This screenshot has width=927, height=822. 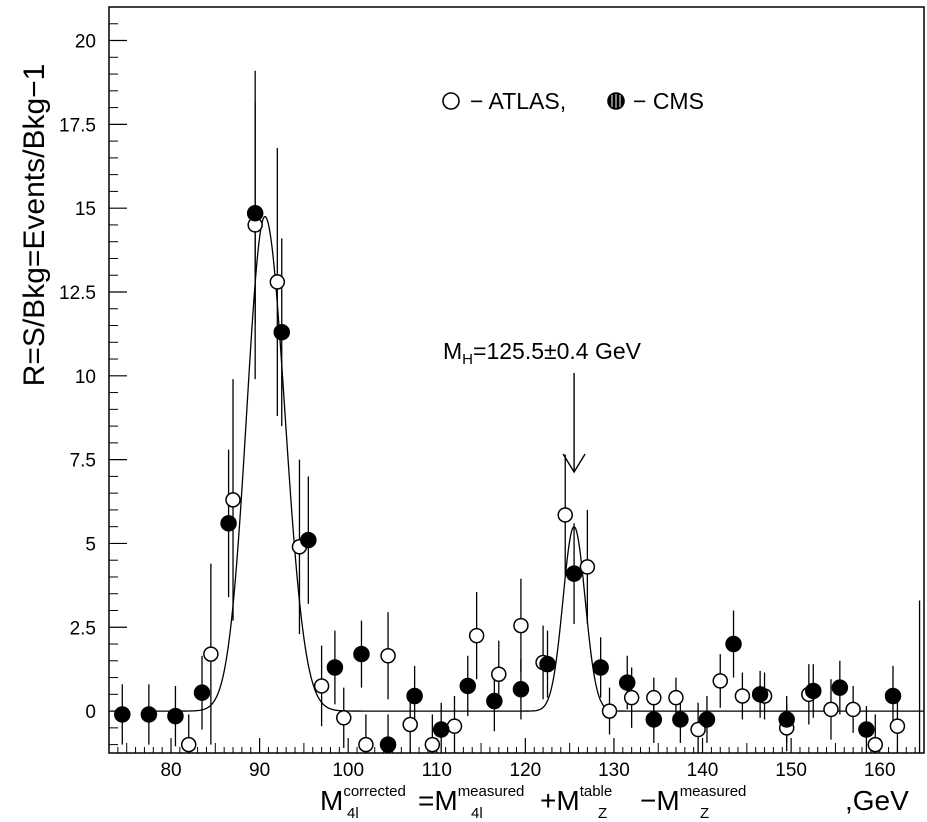 What do you see at coordinates (573, 101) in the screenshot?
I see `legend: − ATLAS, − CMS` at bounding box center [573, 101].